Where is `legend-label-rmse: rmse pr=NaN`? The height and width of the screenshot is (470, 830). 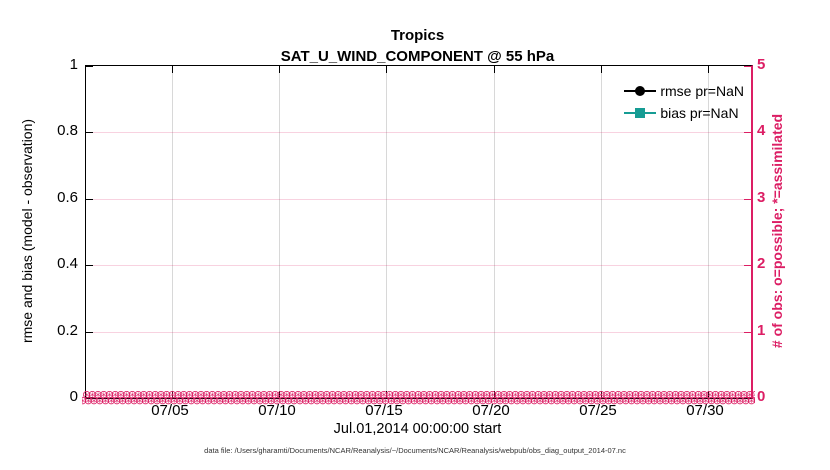
legend-label-rmse: rmse pr=NaN is located at coordinates (702, 91).